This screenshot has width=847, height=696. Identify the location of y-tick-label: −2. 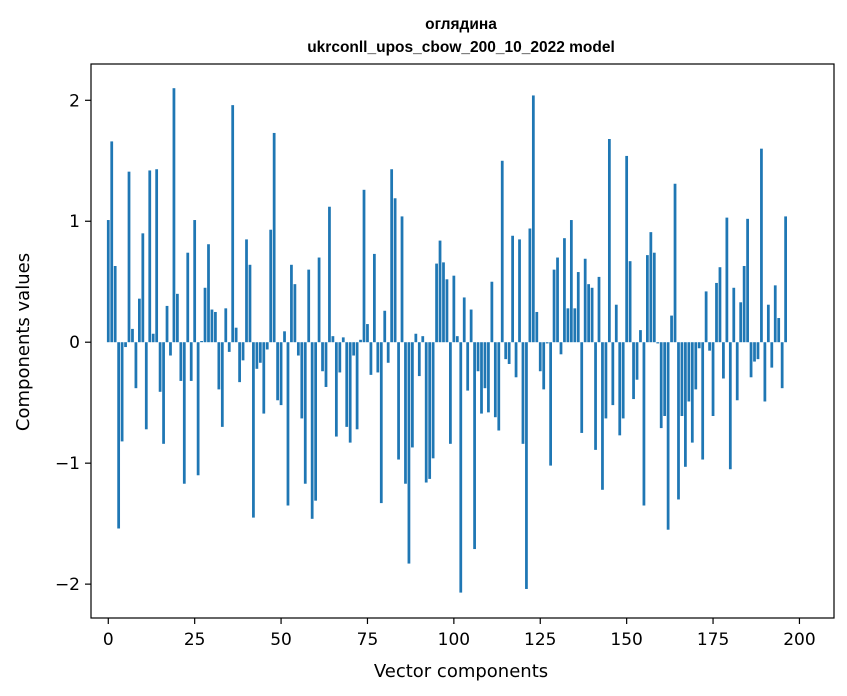
(67, 585).